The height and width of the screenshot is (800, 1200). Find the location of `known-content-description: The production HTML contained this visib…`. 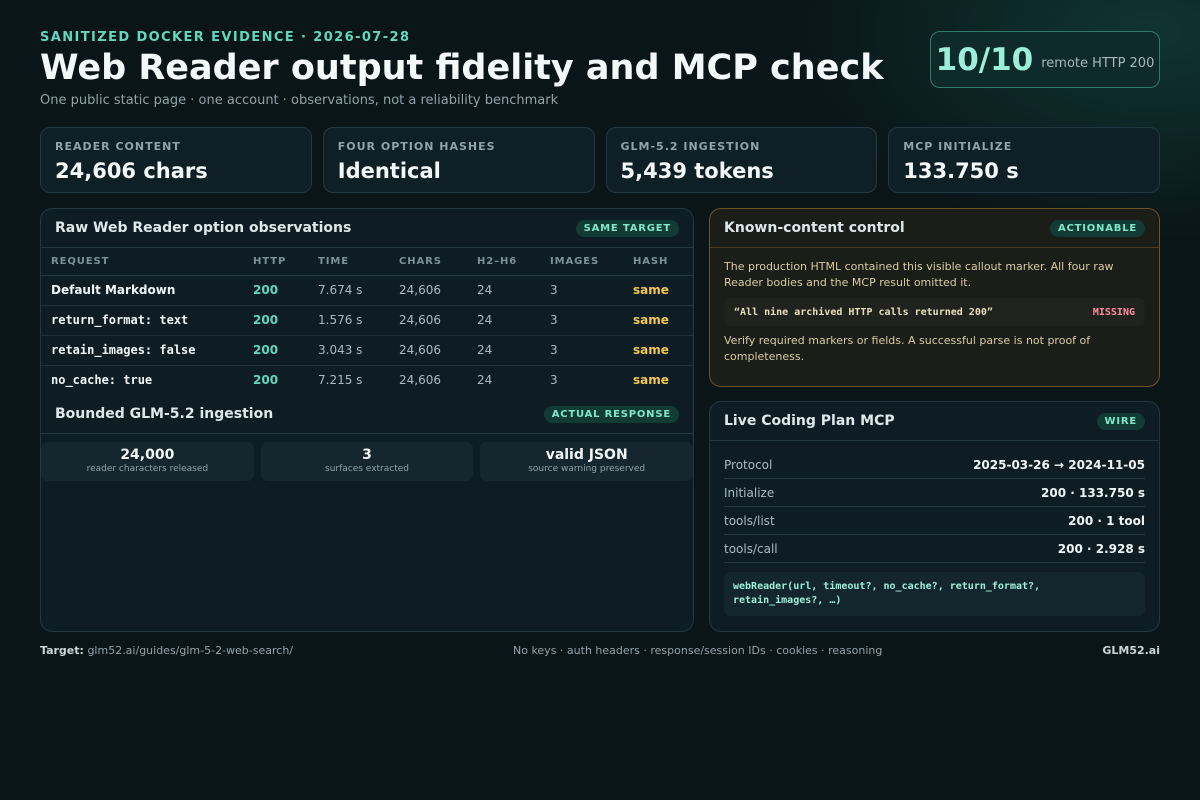

known-content-description: The production HTML contained this visib… is located at coordinates (919, 274).